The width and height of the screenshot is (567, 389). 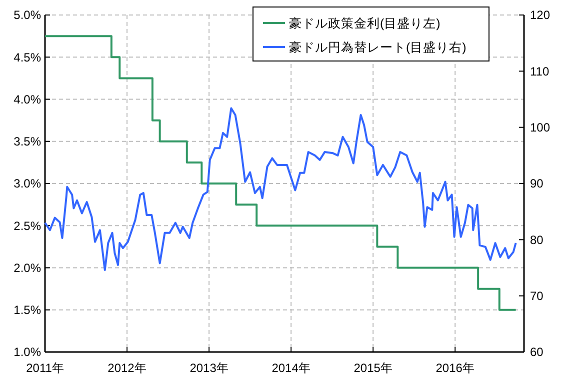 What do you see at coordinates (540, 127) in the screenshot?
I see `y2-tick-label: 100` at bounding box center [540, 127].